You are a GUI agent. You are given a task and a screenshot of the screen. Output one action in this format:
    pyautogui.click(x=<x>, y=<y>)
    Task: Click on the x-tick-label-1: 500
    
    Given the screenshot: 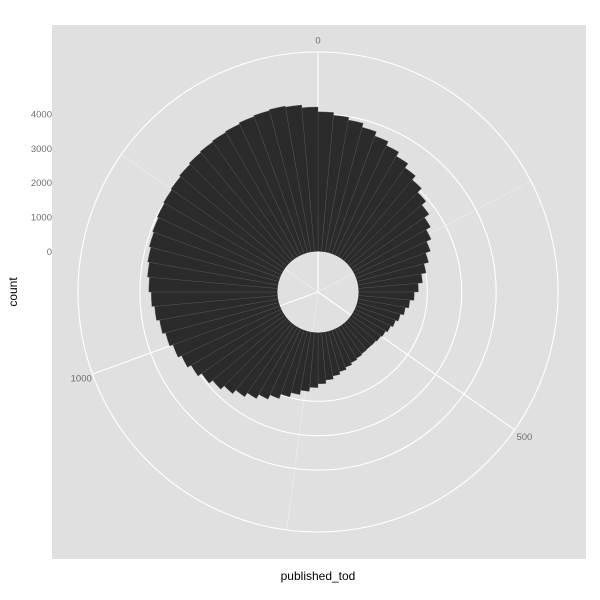 What is the action you would take?
    pyautogui.click(x=524, y=437)
    